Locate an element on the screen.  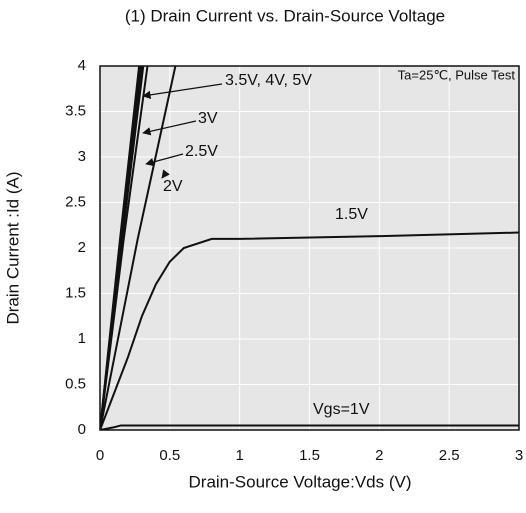
y-tick-label: 3.5 is located at coordinates (75, 110).